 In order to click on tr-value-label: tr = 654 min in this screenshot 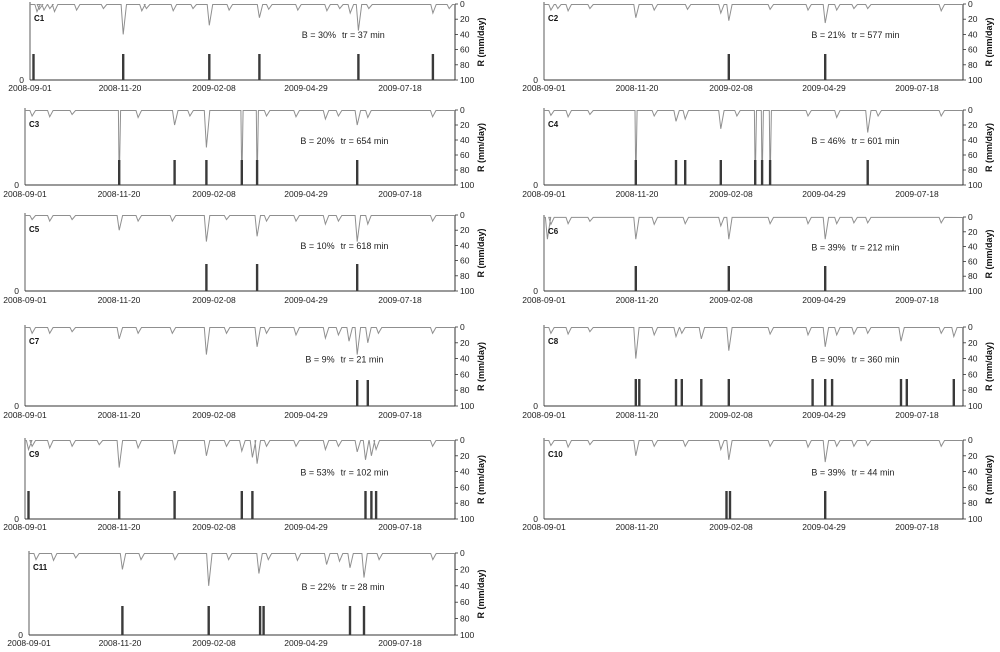, I will do `click(365, 141)`.